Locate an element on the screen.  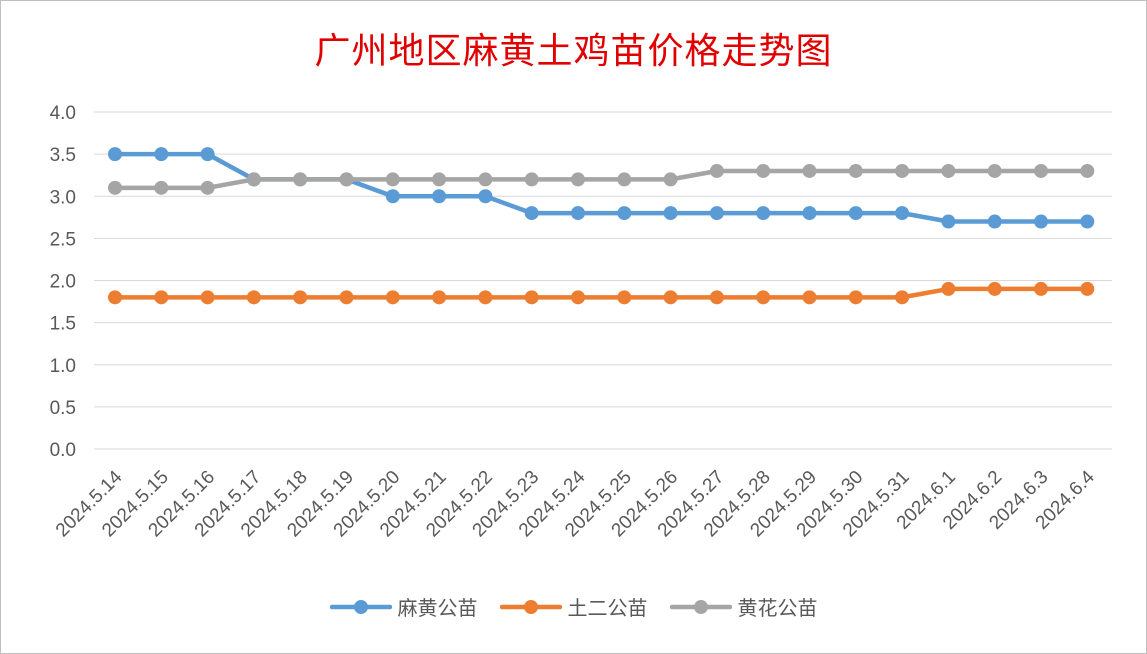
legend-item: 黄花公苗 is located at coordinates (743, 606).